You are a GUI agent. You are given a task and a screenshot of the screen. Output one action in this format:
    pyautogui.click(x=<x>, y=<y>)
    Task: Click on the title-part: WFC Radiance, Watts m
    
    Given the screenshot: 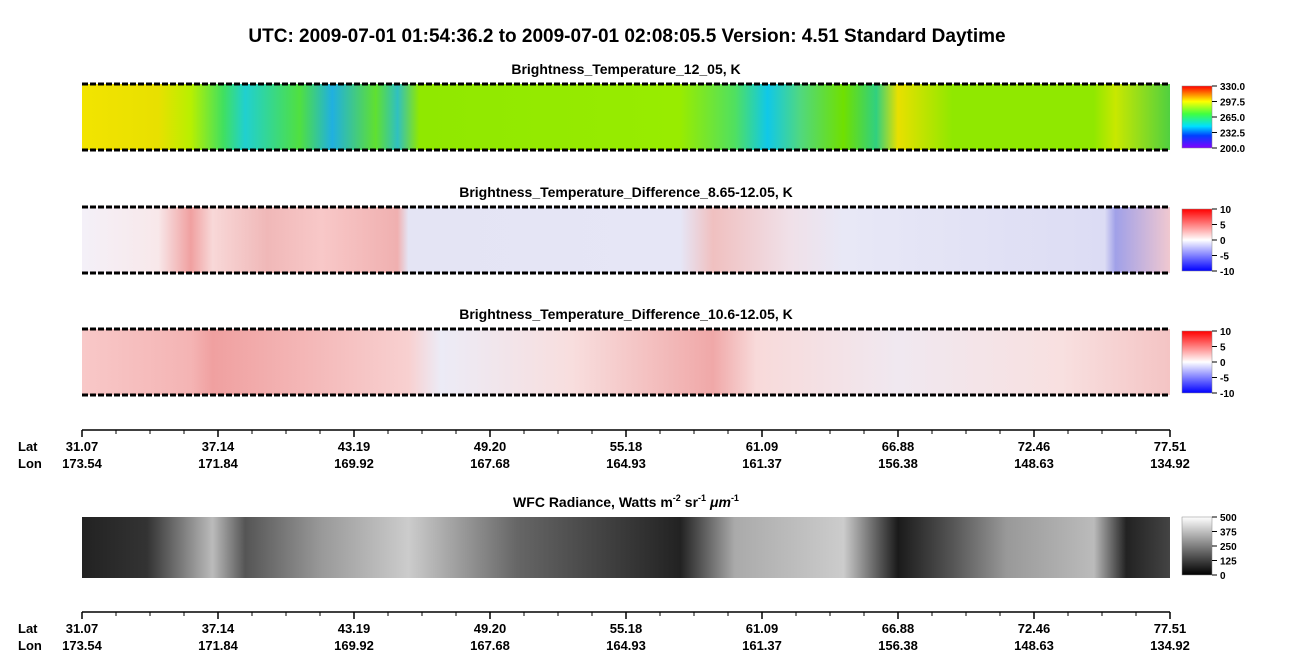 What is the action you would take?
    pyautogui.click(x=593, y=502)
    